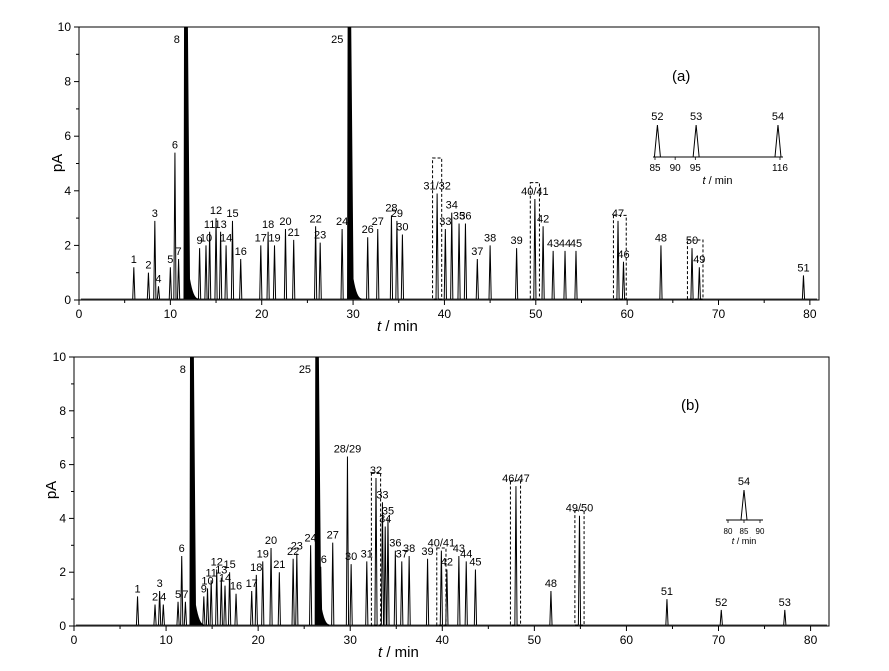 This screenshot has height=671, width=889. What do you see at coordinates (155, 214) in the screenshot?
I see `peak-label: 3` at bounding box center [155, 214].